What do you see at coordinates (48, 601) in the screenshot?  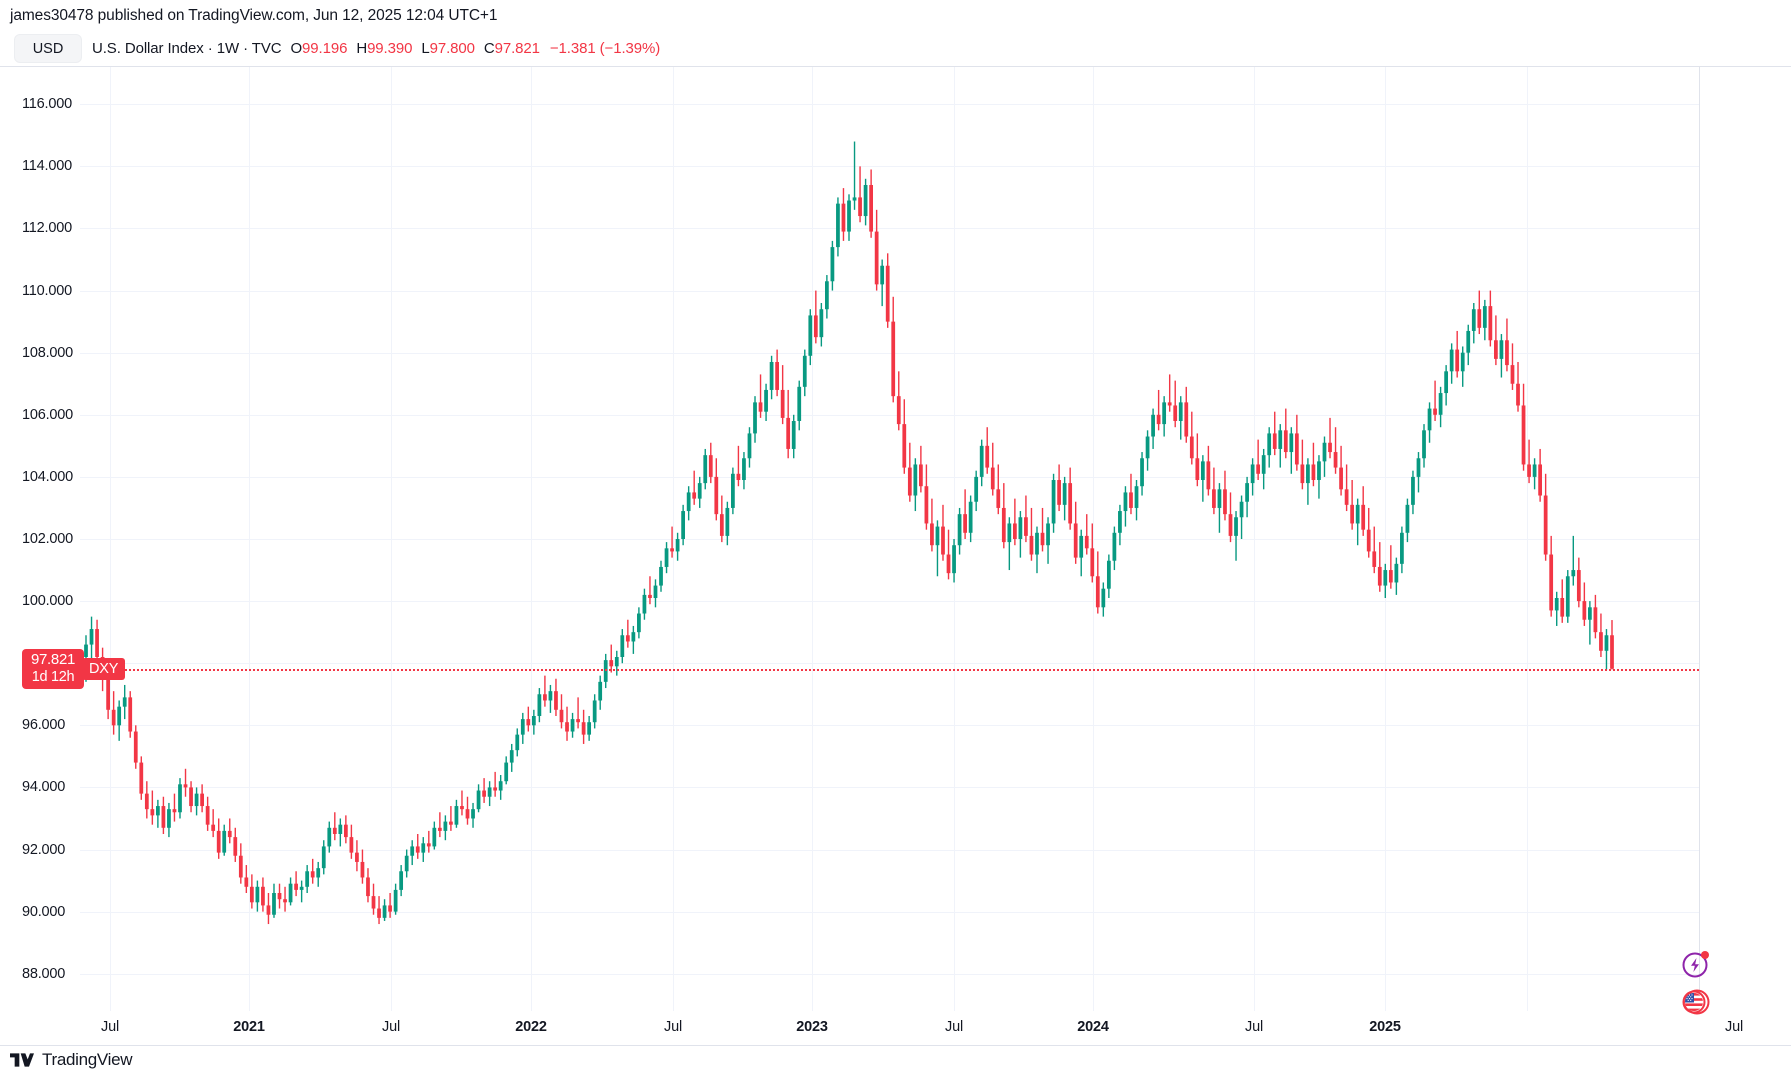 I see `price-axis-tick: 100.000` at bounding box center [48, 601].